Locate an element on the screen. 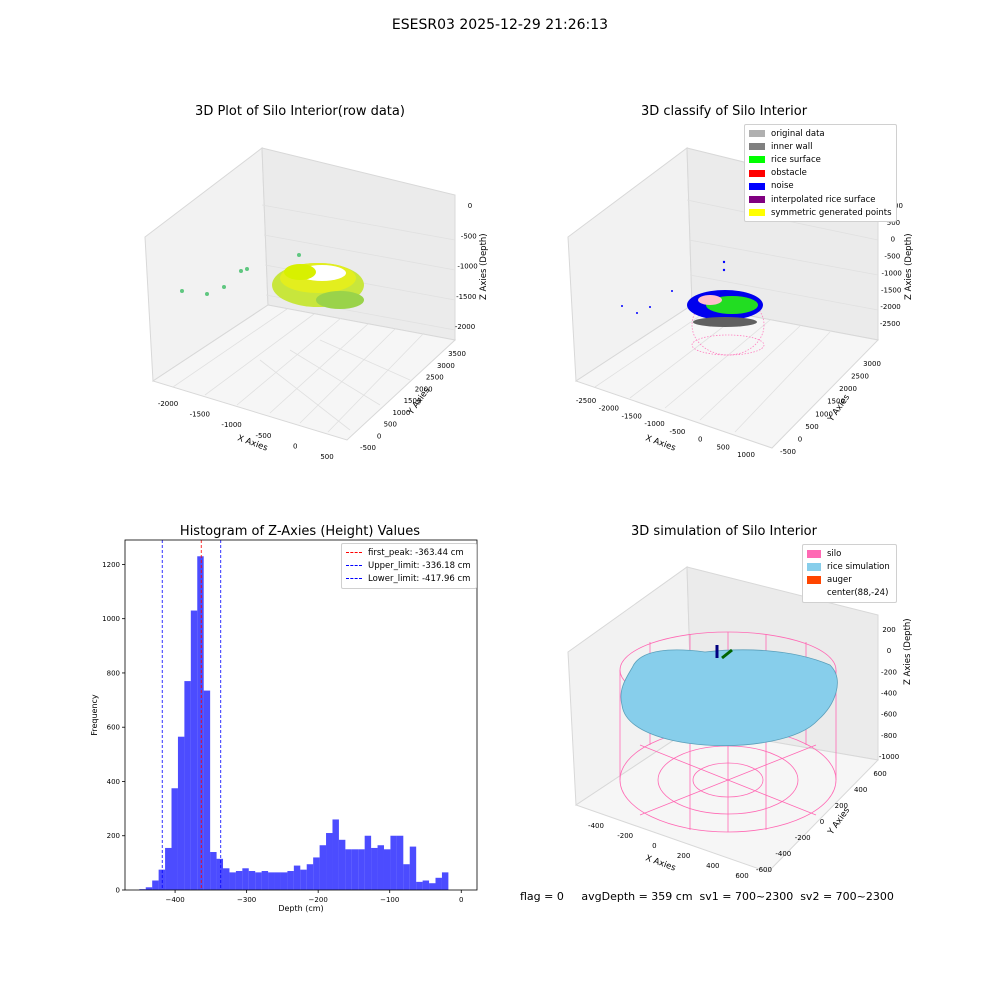 This screenshot has height=1000, width=1000. classify-legend-entry: interpolated rice surface is located at coordinates (820, 199).